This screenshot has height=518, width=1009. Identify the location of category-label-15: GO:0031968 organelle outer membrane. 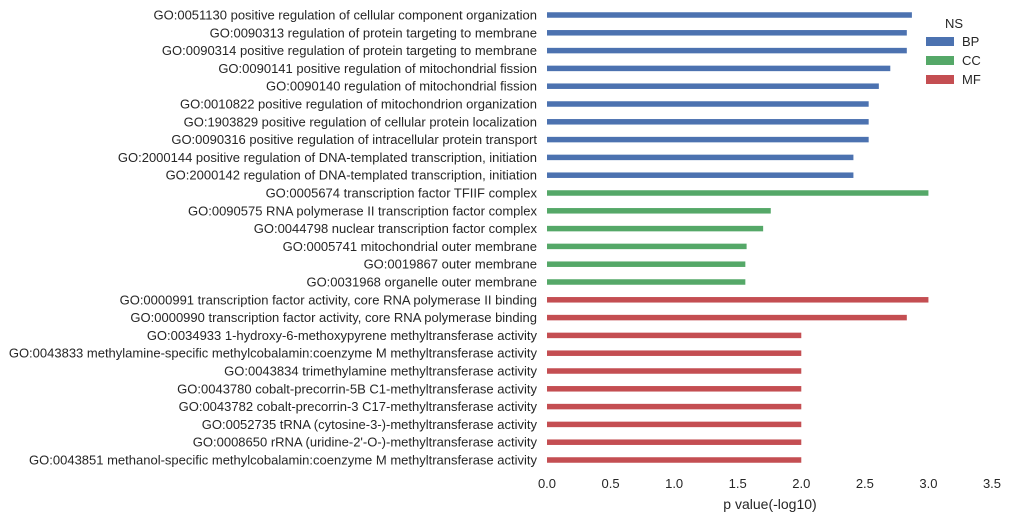
(421, 282).